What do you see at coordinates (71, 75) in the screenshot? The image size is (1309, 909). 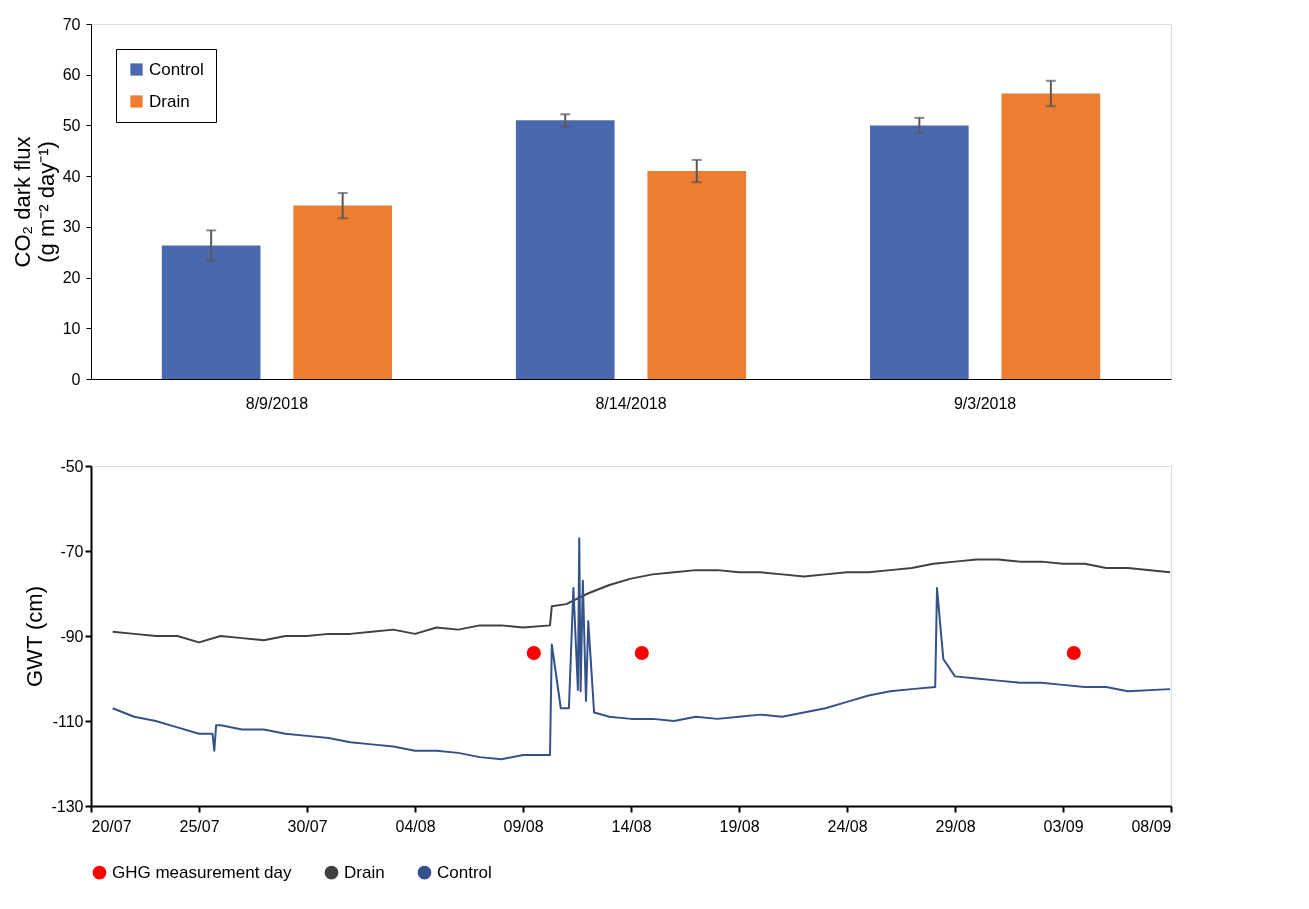 I see `y-tick-label: 60` at bounding box center [71, 75].